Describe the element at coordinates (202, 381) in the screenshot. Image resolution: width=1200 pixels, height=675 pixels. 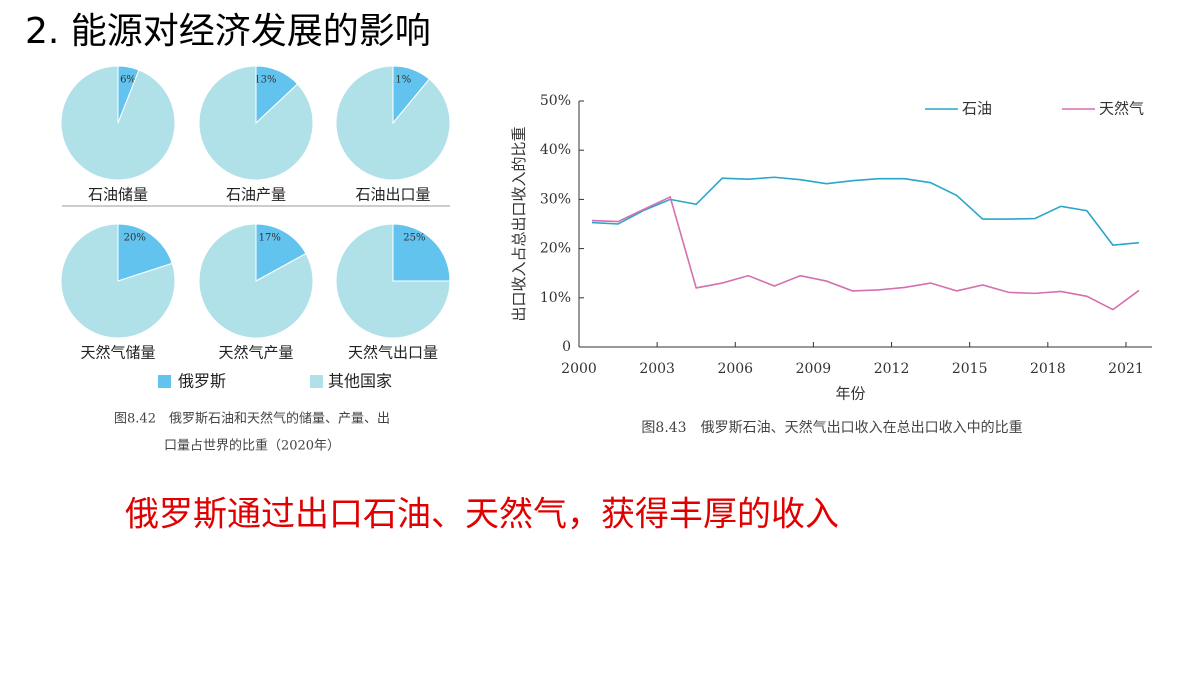
I see `legend-label: 俄罗斯` at that location.